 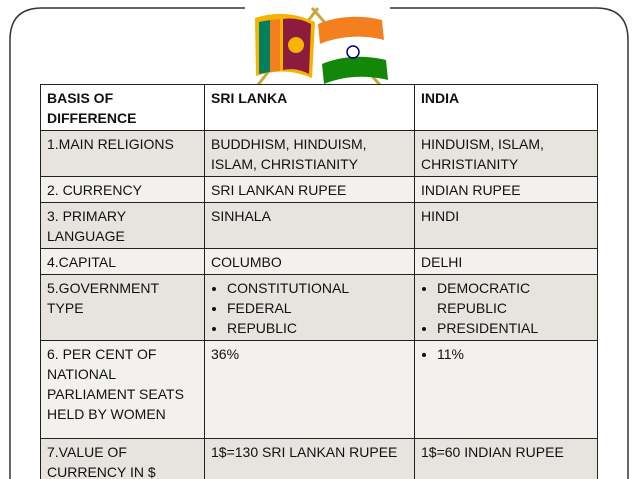 I want to click on header-cell: SRI LANKA, so click(x=309, y=107).